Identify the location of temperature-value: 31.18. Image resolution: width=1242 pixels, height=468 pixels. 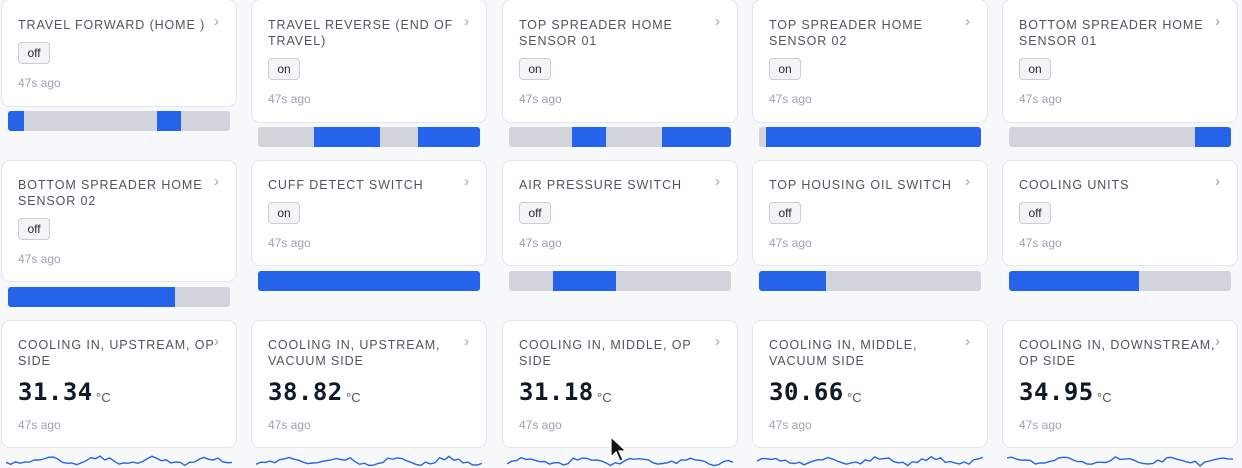
(556, 392).